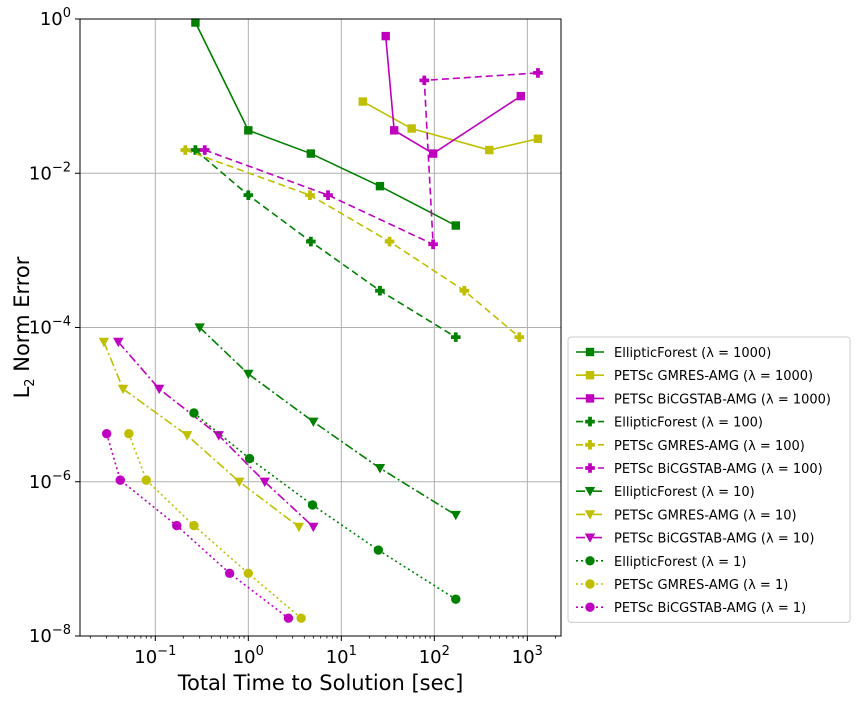 The height and width of the screenshot is (705, 858). I want to click on y-axis-title: L2 Norm Error, so click(24, 327).